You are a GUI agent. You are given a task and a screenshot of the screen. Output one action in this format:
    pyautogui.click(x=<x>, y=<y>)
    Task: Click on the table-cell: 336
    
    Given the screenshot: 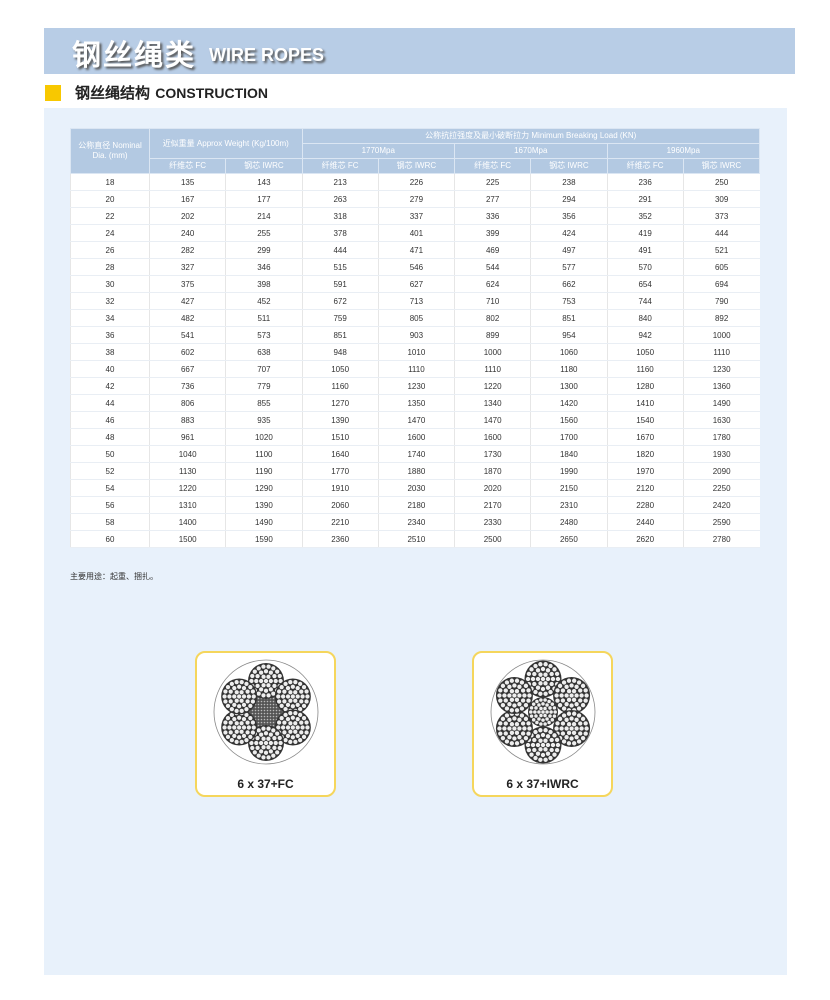 What is the action you would take?
    pyautogui.click(x=492, y=216)
    